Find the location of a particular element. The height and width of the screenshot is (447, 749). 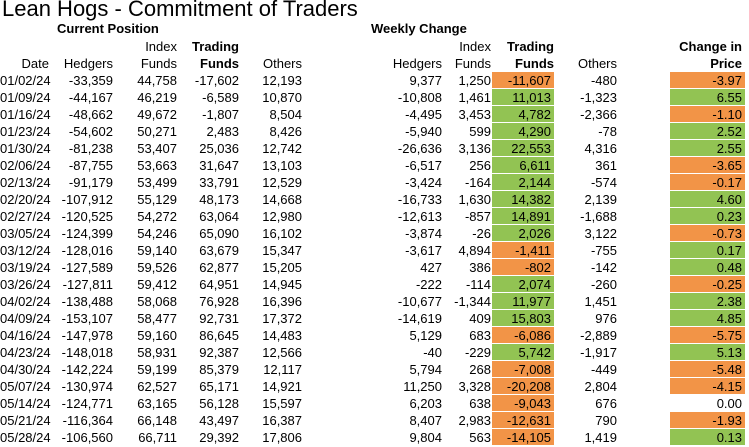

cell-weekly-index-funds: 638 is located at coordinates (480, 403).